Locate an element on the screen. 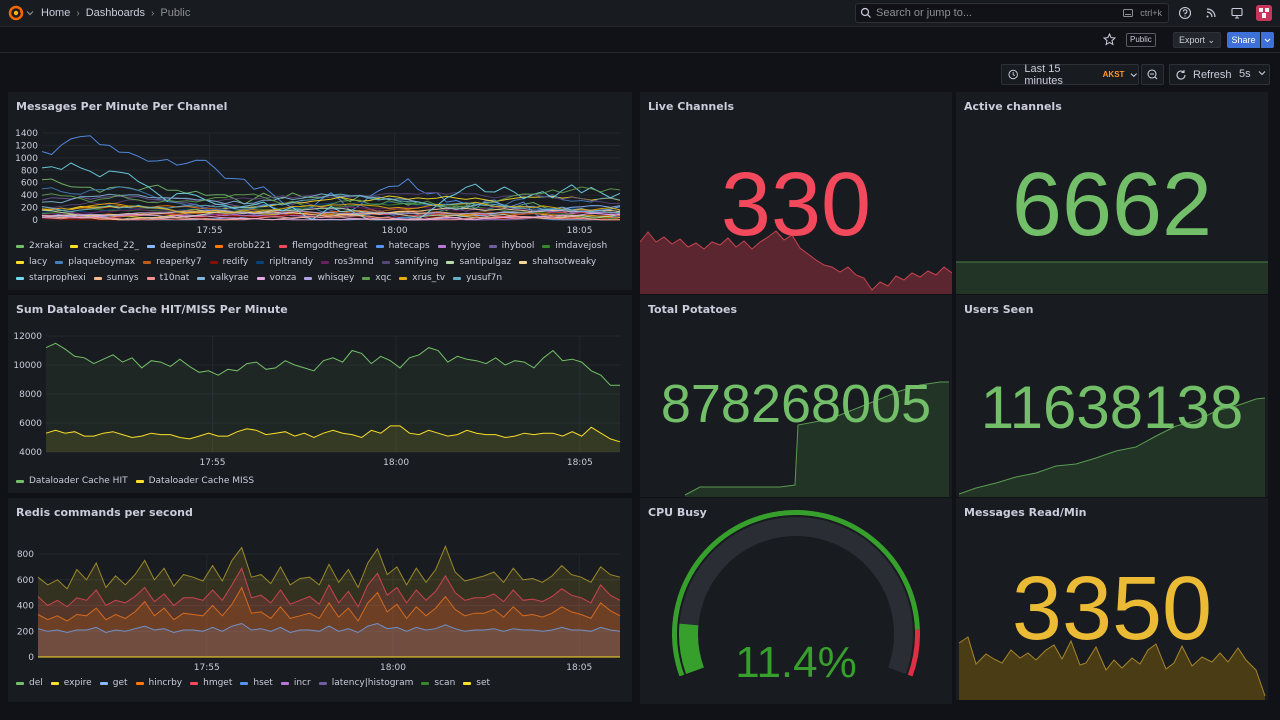 This screenshot has width=1280, height=720. legend-item: del is located at coordinates (29, 683).